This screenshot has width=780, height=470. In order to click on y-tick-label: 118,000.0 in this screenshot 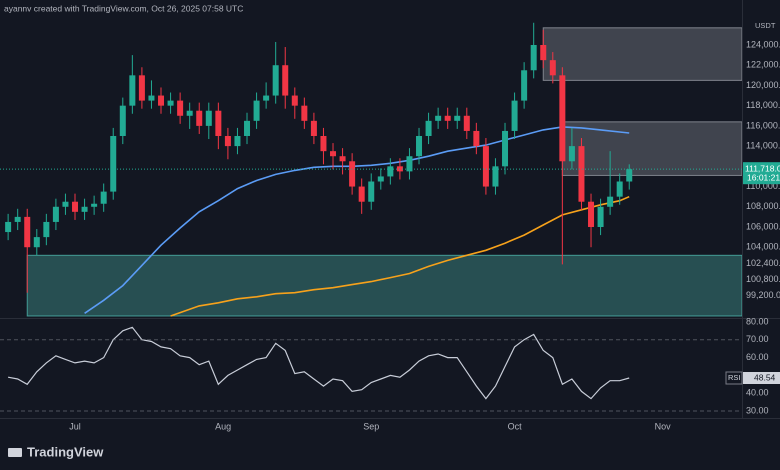, I will do `click(763, 105)`.